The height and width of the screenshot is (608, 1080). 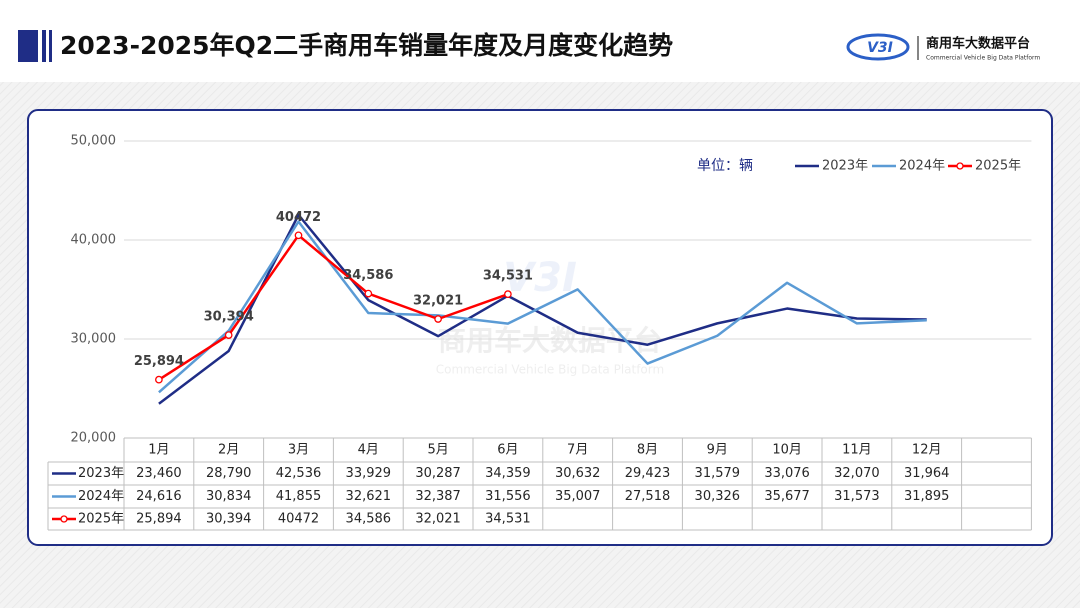 What do you see at coordinates (717, 450) in the screenshot?
I see `x-tick-label: 9月` at bounding box center [717, 450].